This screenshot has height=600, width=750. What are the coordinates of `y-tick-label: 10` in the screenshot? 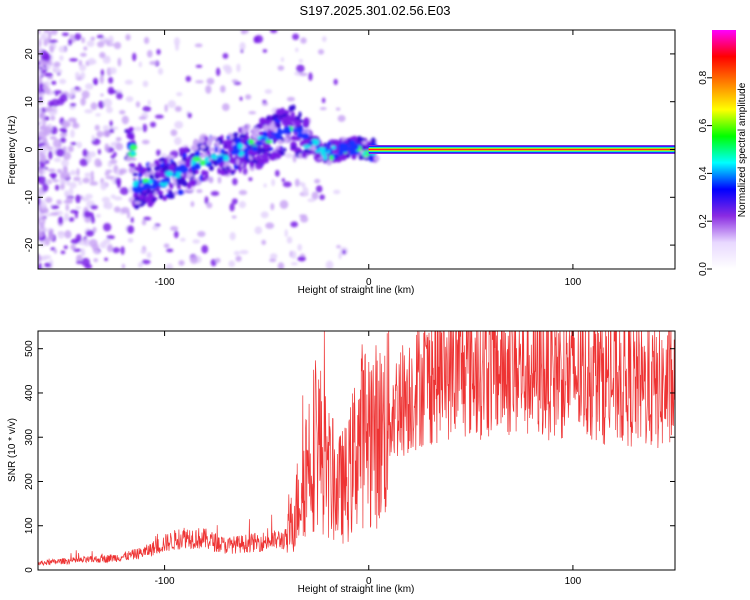 It's located at (29, 102).